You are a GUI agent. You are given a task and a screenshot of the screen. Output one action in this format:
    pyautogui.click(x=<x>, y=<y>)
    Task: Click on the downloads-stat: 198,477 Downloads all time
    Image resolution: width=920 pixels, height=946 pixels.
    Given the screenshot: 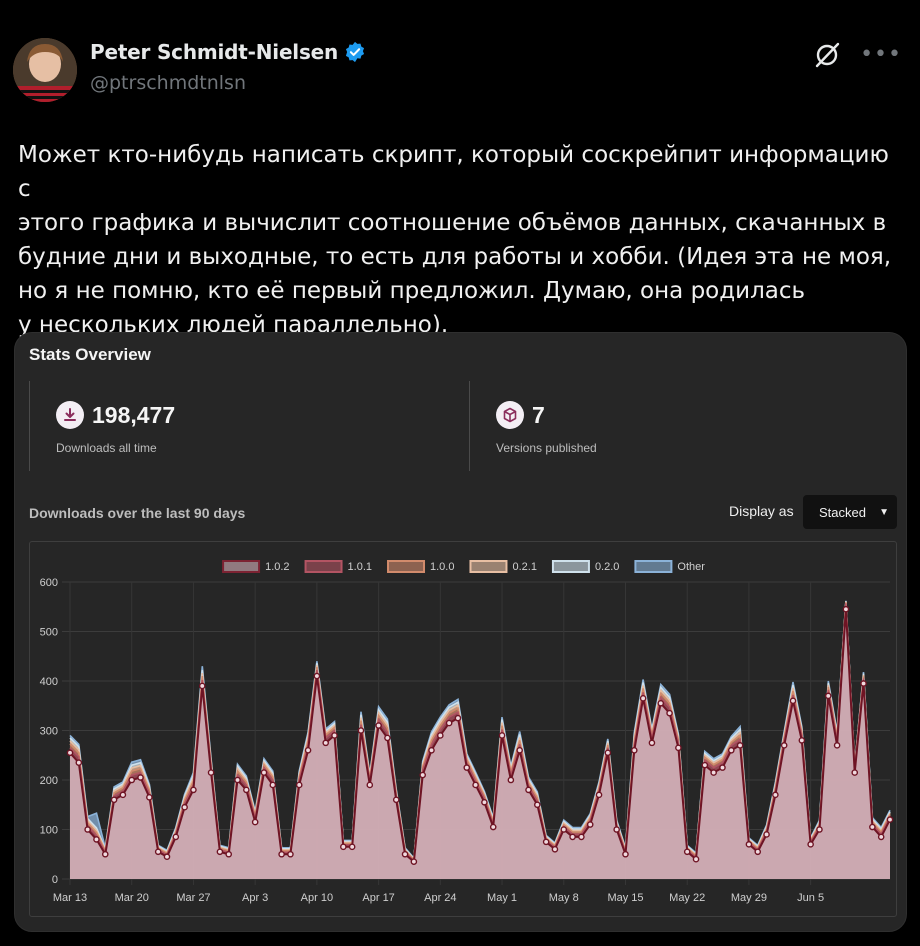 What is the action you would take?
    pyautogui.click(x=249, y=426)
    